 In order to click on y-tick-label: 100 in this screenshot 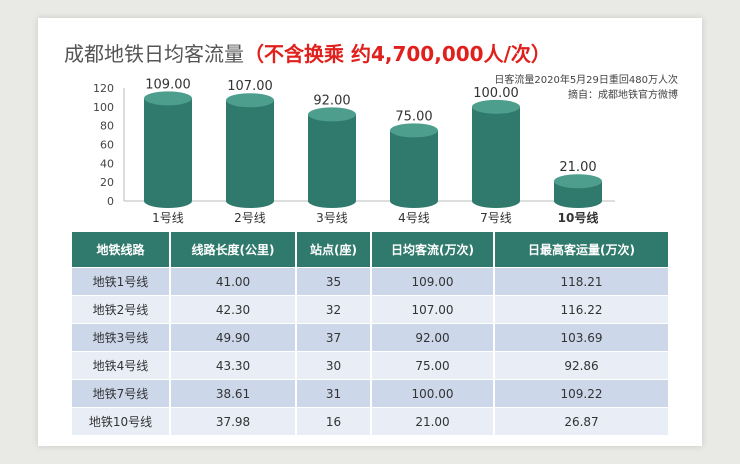, I will do `click(103, 107)`.